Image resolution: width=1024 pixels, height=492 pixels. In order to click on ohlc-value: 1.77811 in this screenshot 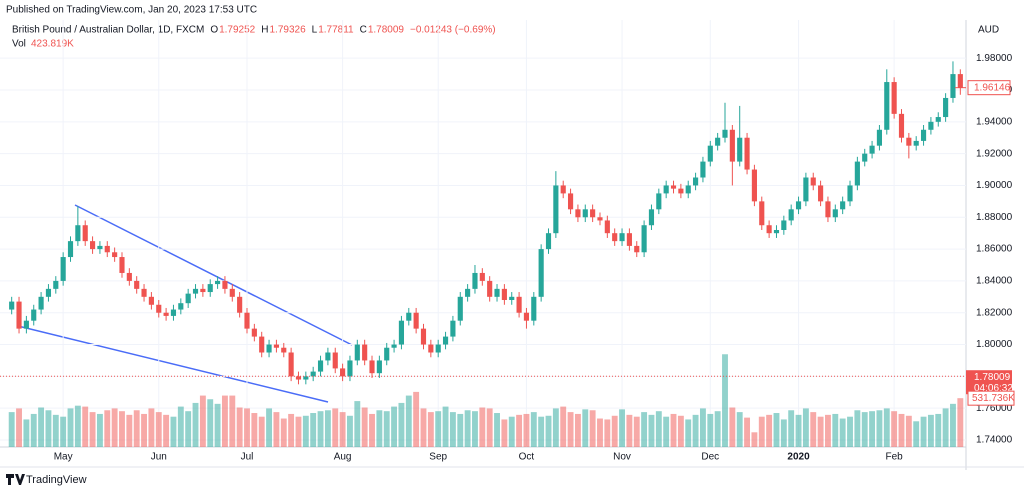, I will do `click(336, 30)`.